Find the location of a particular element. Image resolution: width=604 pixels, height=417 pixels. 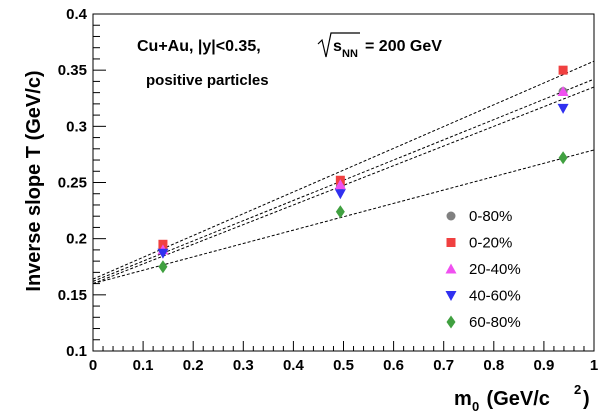

x-tick-label: 0.4 is located at coordinates (294, 365).